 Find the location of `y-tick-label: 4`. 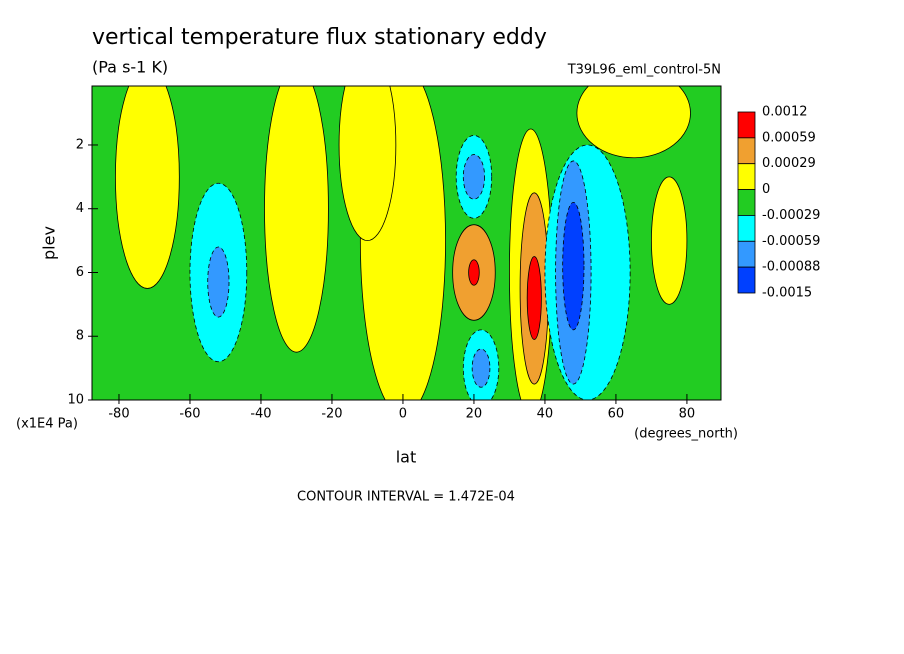

y-tick-label: 4 is located at coordinates (80, 208).